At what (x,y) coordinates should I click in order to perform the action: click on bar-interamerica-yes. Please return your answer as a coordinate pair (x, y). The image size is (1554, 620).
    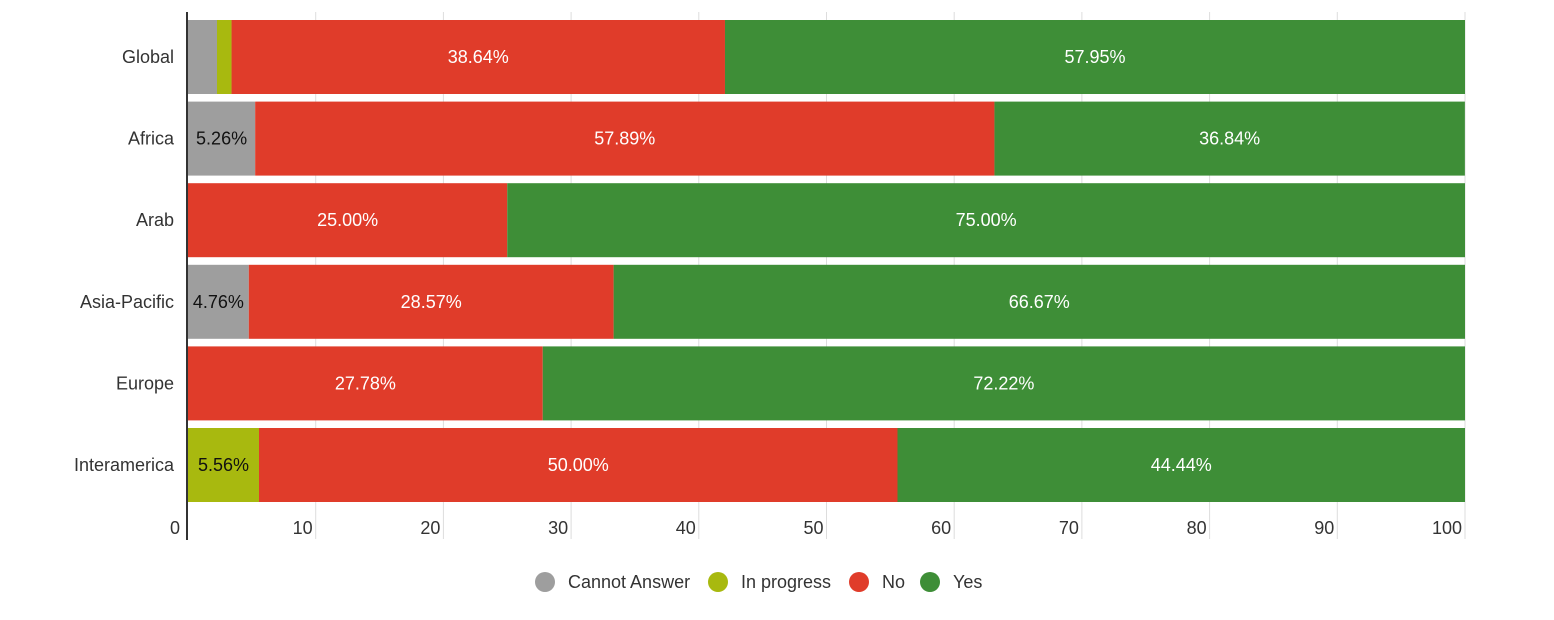
    Looking at the image, I should click on (1181, 465).